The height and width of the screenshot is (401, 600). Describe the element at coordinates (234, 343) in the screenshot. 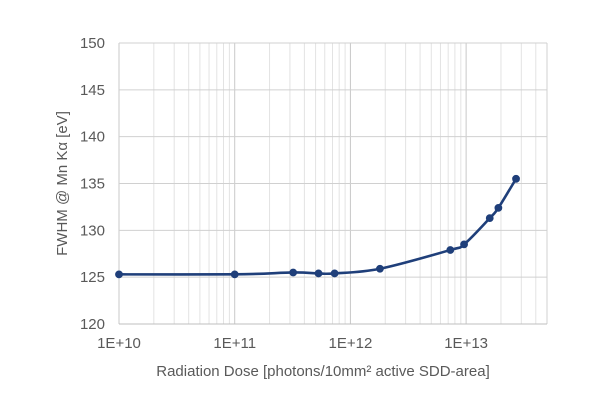

I see `x-tick-label: 1E+11` at that location.